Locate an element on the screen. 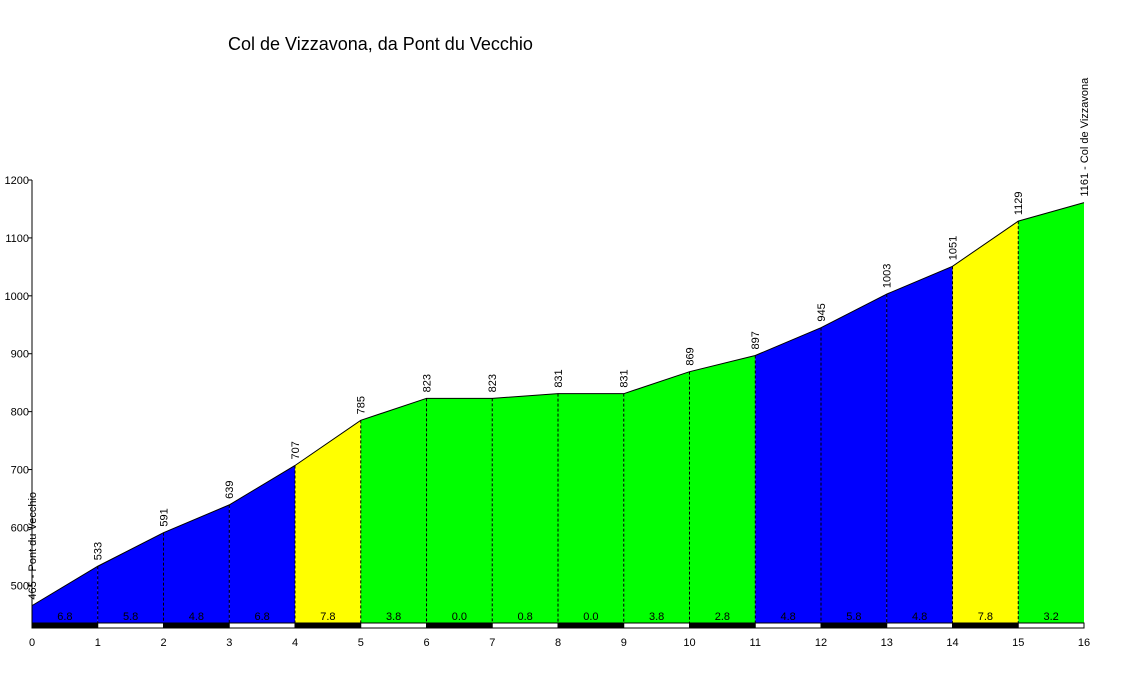 Image resolution: width=1137 pixels, height=673 pixels. y-tick-label: 1200 is located at coordinates (17, 181).